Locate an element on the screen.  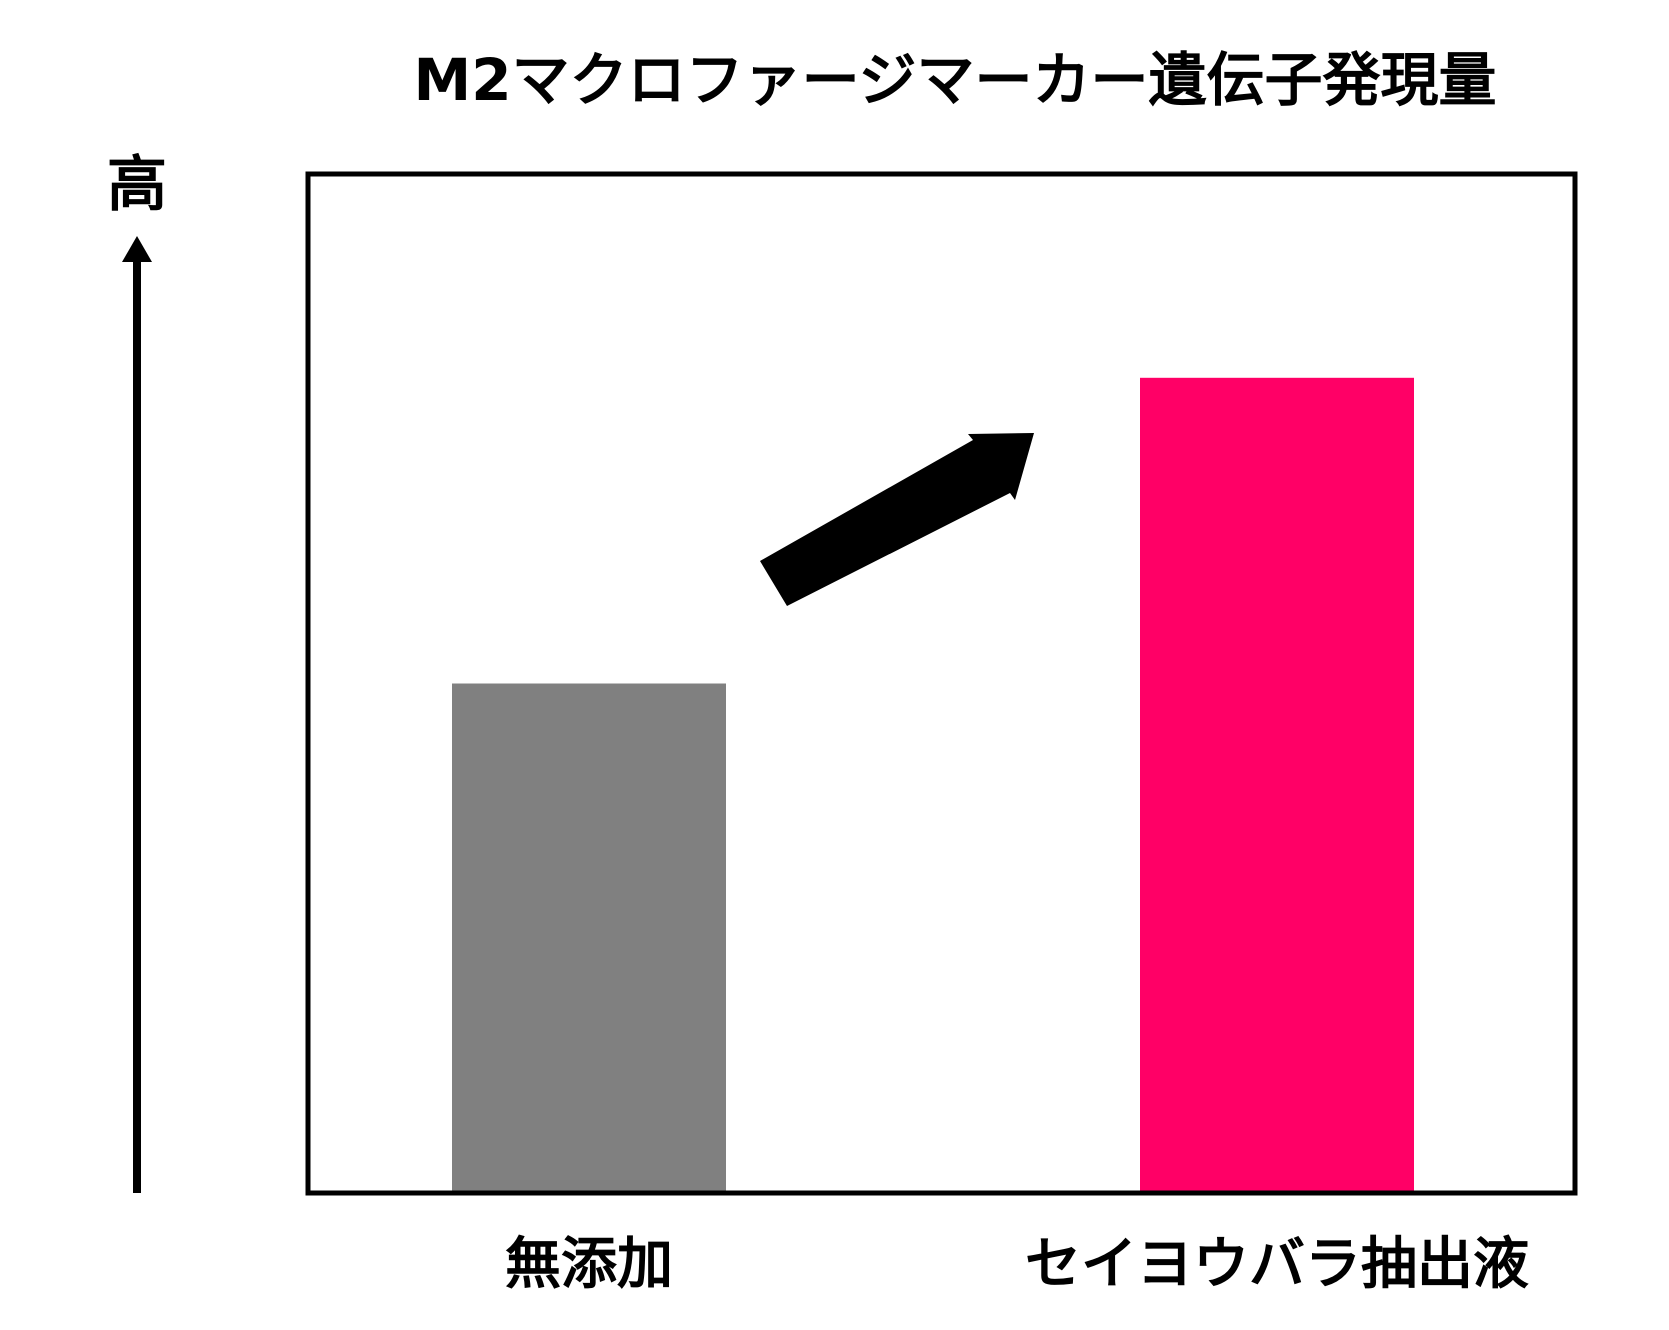
category-labels: 無添加 セイヨウバラ抽出液 is located at coordinates (1017, 1264).